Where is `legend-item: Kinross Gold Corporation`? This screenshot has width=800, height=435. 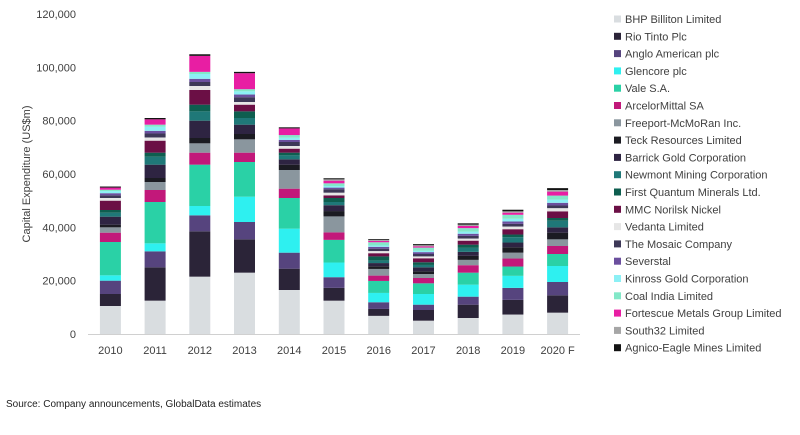
legend-item: Kinross Gold Corporation is located at coordinates (681, 280).